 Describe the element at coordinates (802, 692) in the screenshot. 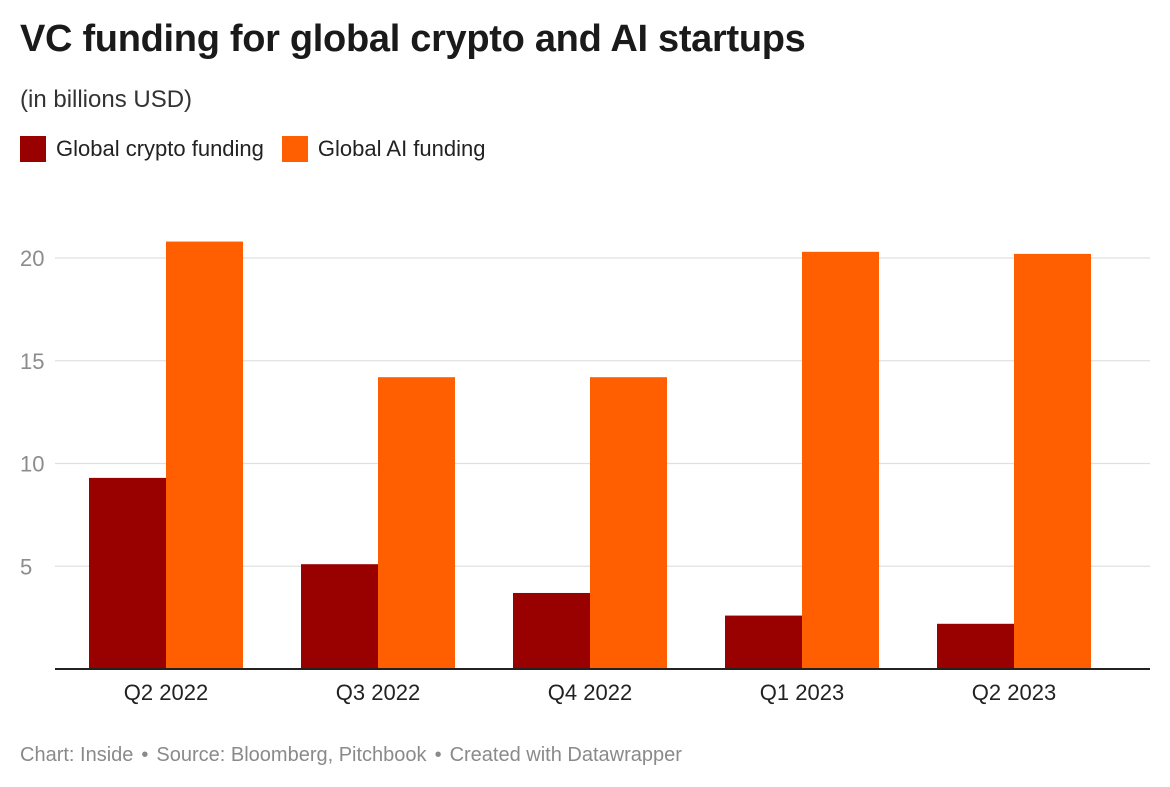

I see `x-tick-label: Q1 2023` at that location.